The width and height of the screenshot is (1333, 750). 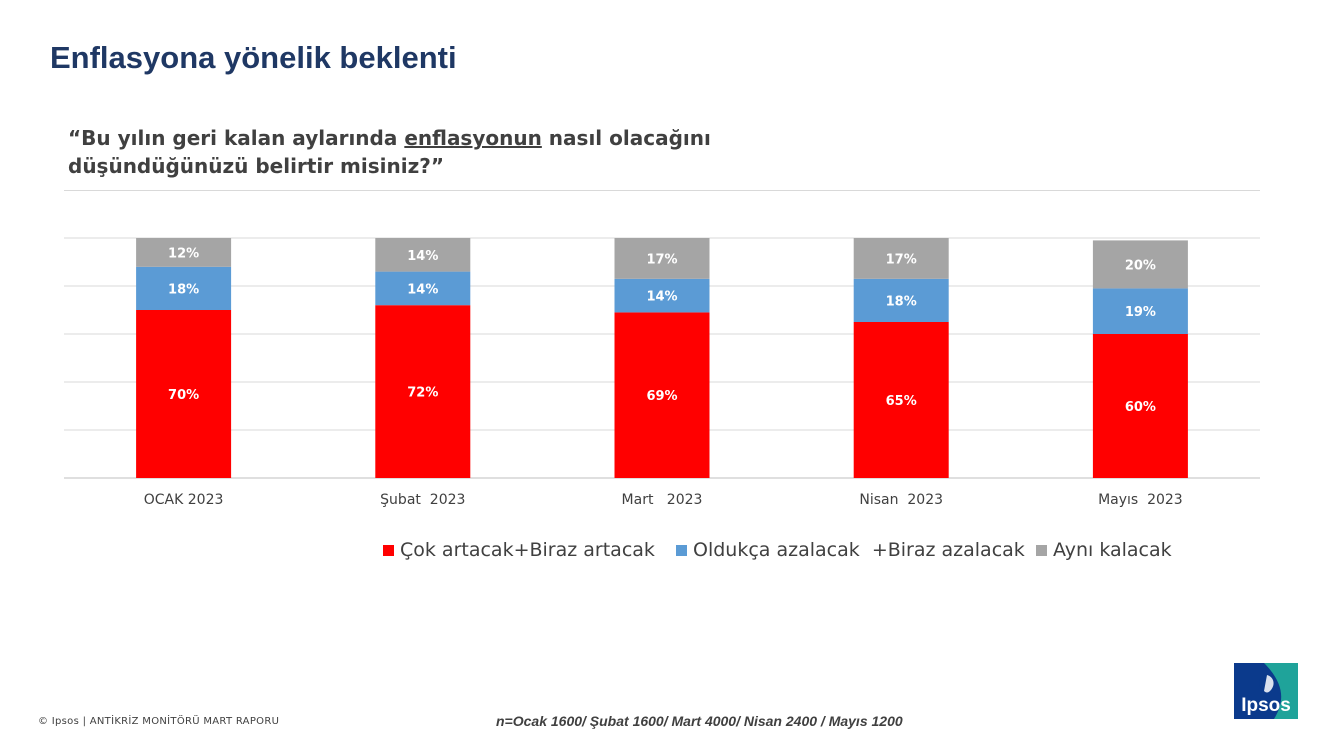 I want to click on ipsos-logo: Ipsos, so click(x=1266, y=691).